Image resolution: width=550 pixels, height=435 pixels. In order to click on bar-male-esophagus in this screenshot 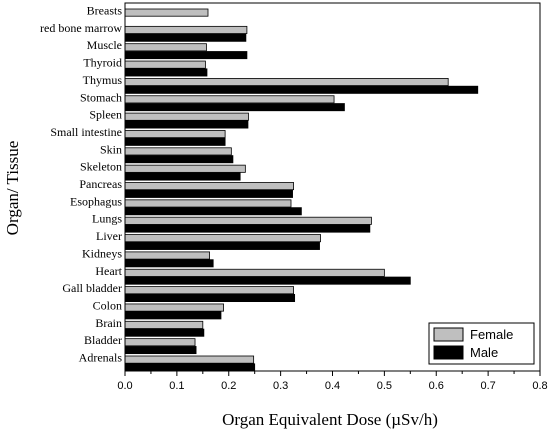, I will do `click(213, 211)`.